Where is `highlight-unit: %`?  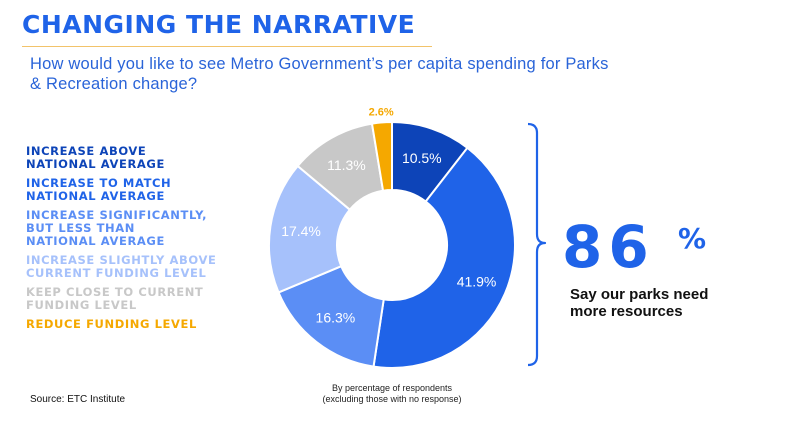
highlight-unit: % is located at coordinates (692, 238).